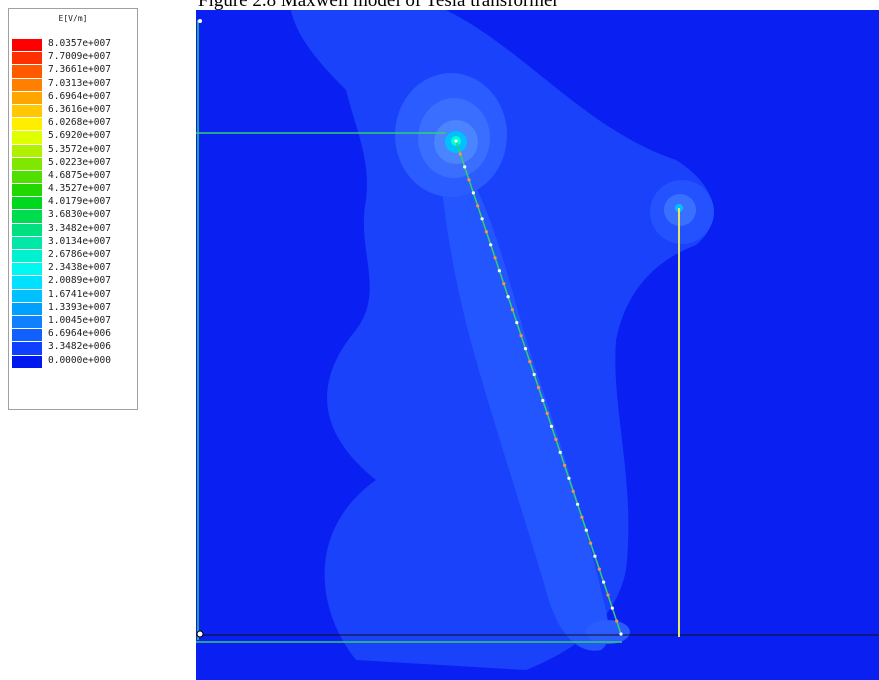  What do you see at coordinates (79, 57) in the screenshot?
I see `legend-label: 7.7009e+007` at bounding box center [79, 57].